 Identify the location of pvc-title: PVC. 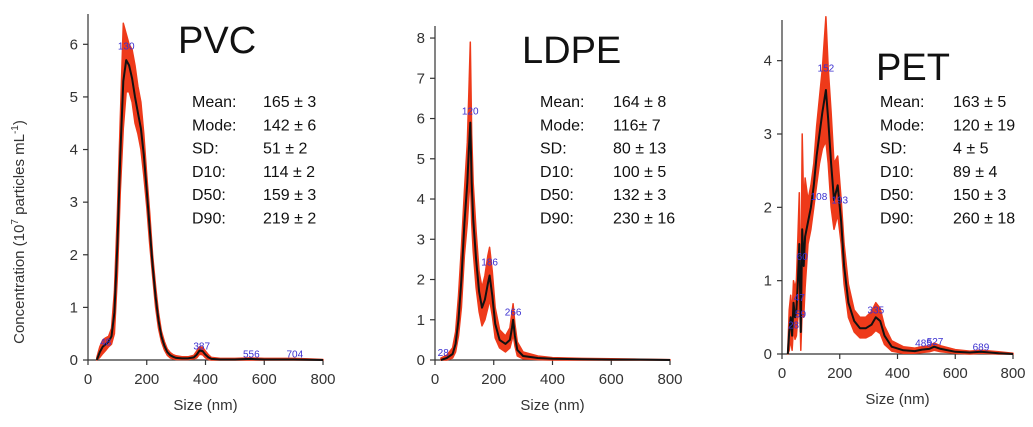
(217, 41).